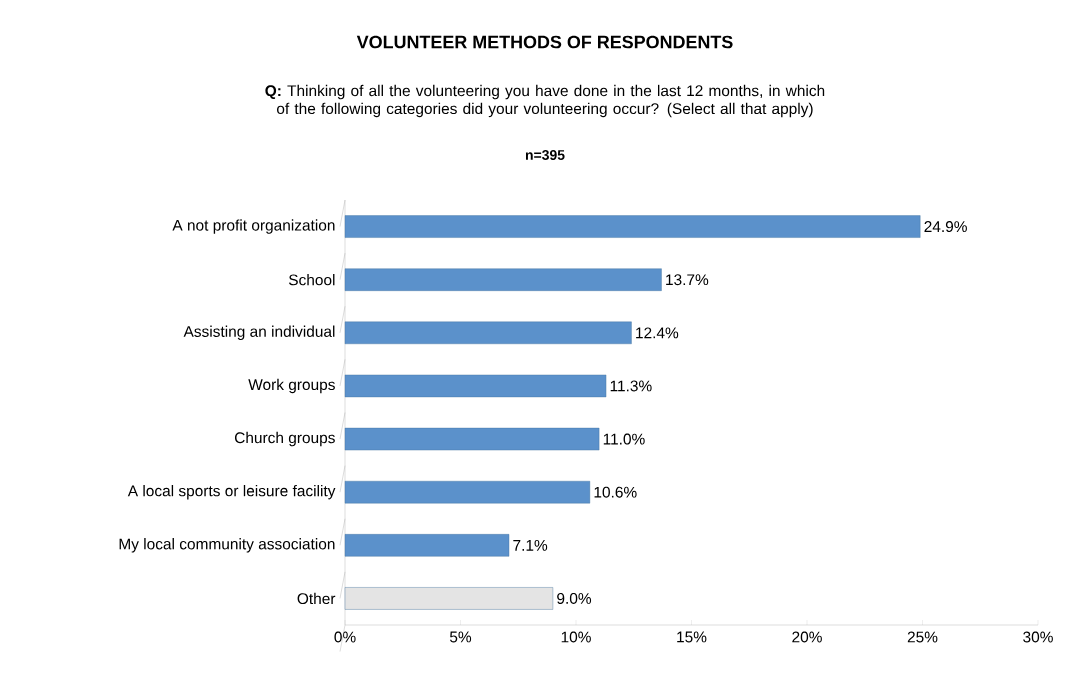  I want to click on x-tick-label: 20%, so click(807, 637).